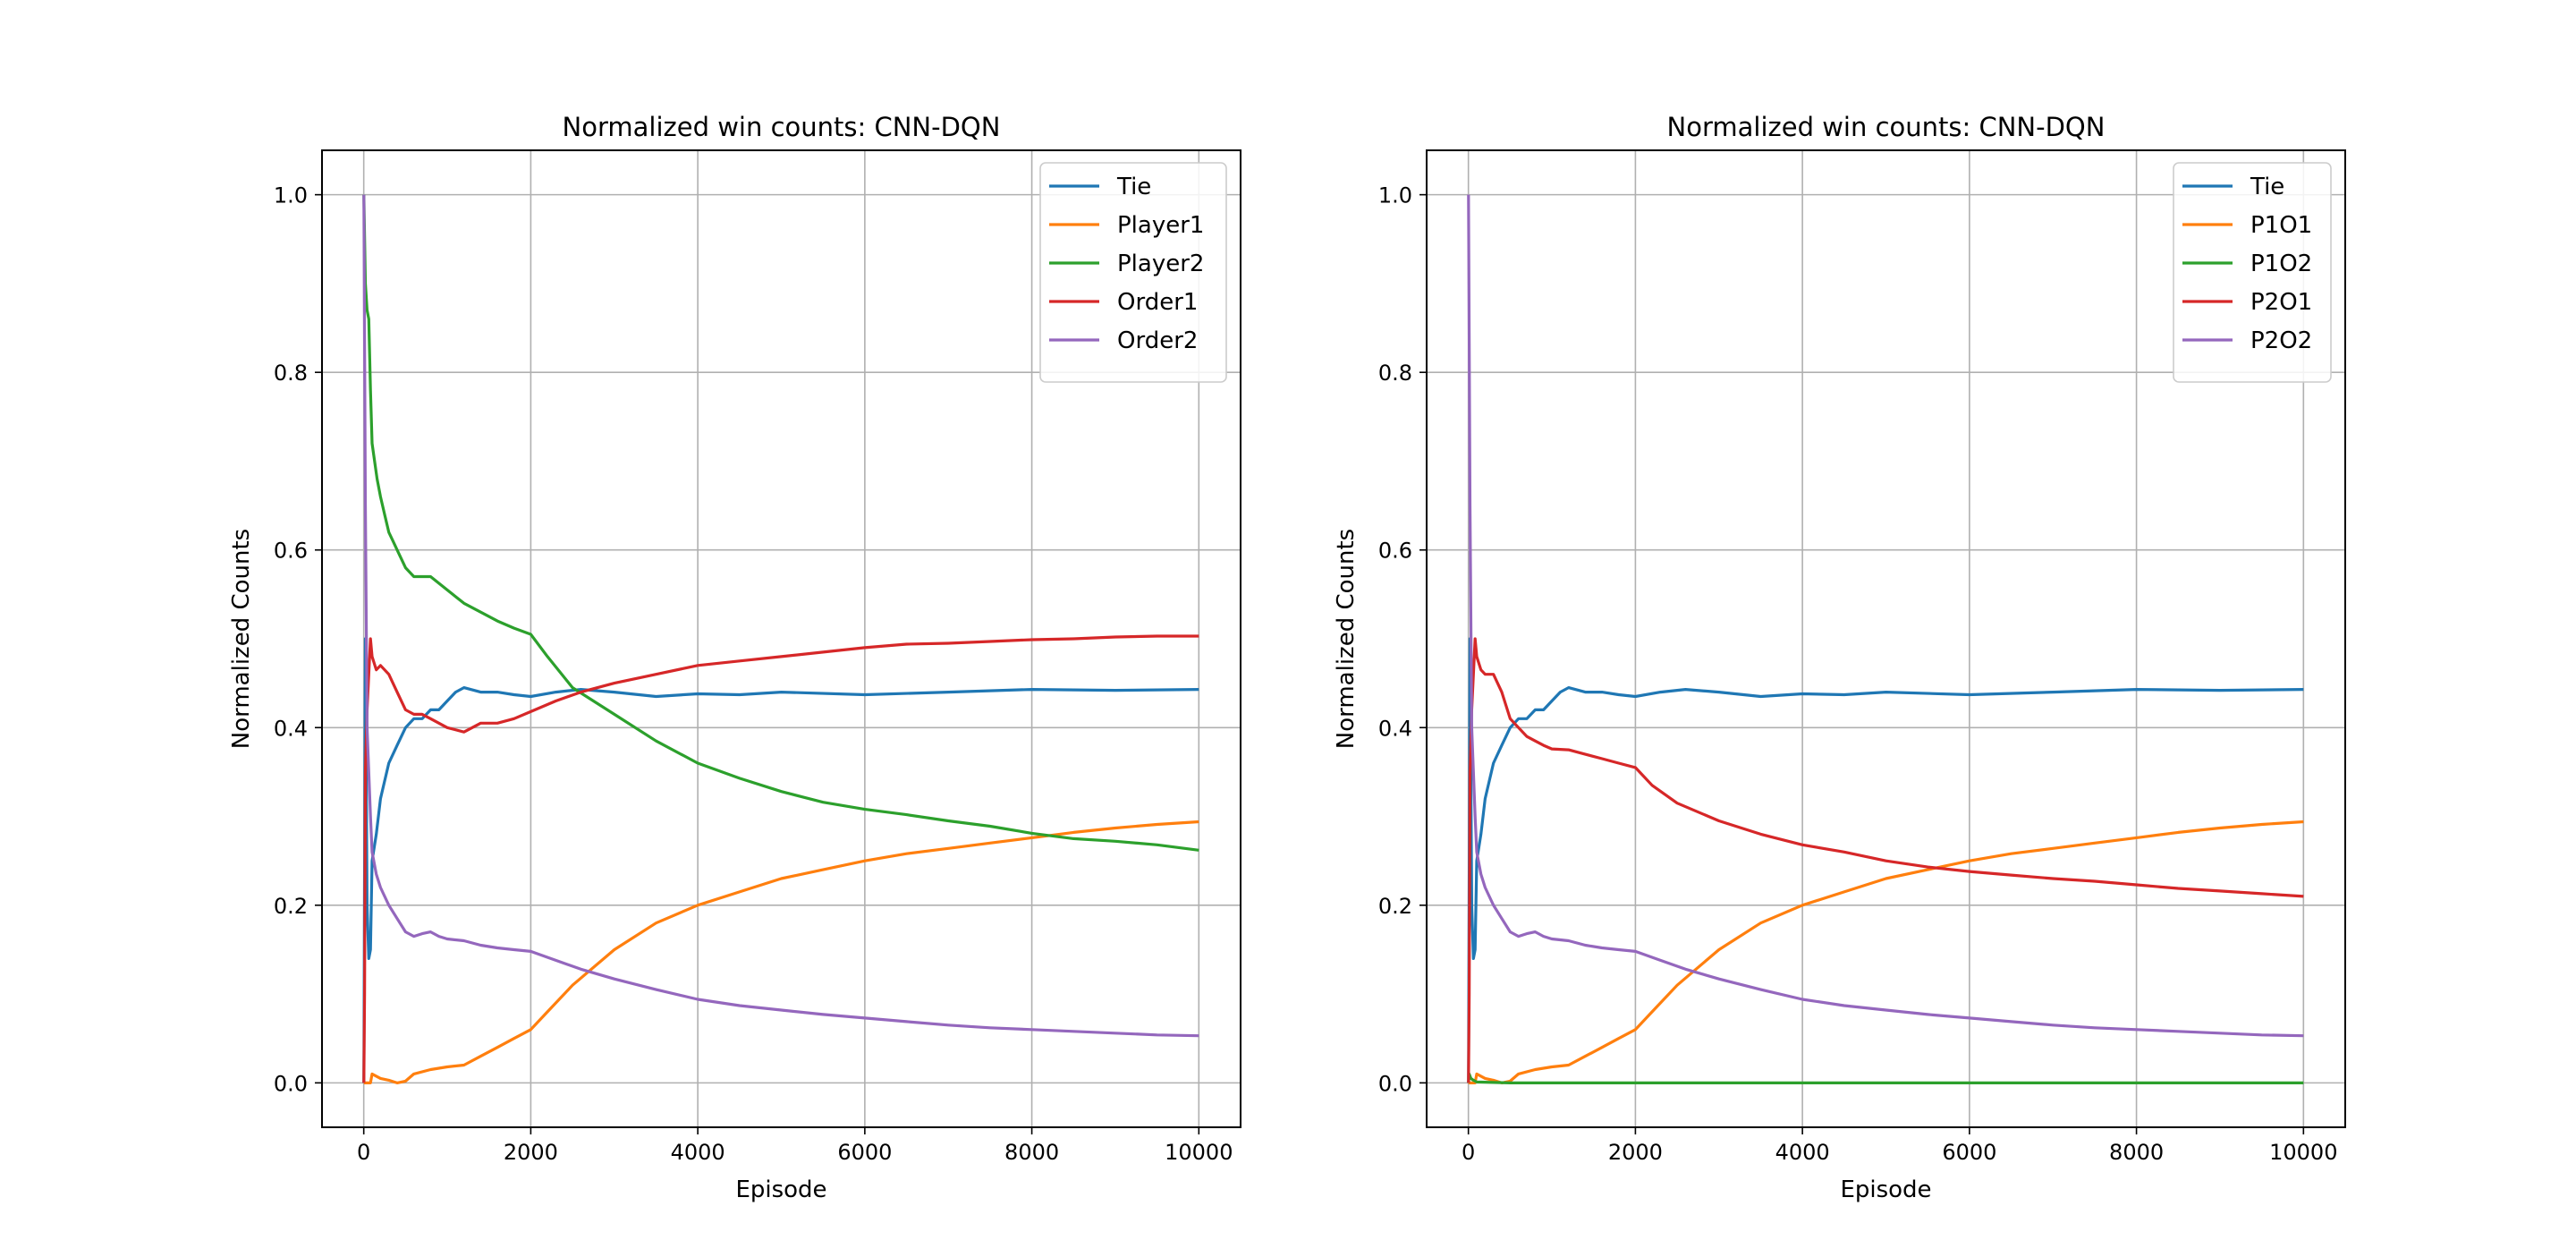  I want to click on legend-label: P1O2, so click(2281, 264).